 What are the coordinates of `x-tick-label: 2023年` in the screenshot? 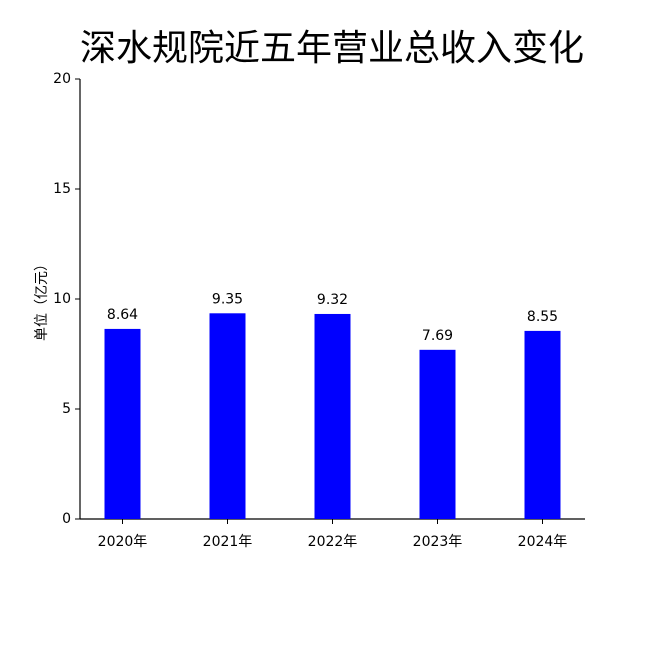 It's located at (438, 542).